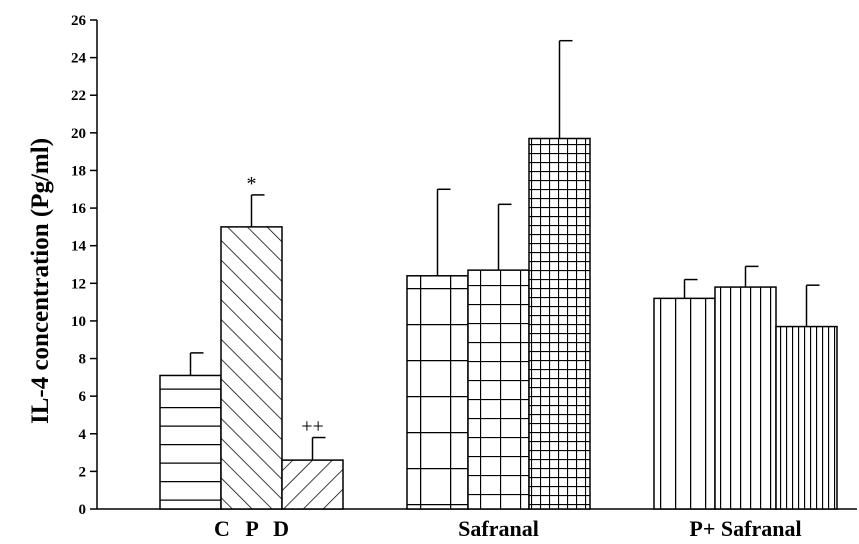  What do you see at coordinates (78, 322) in the screenshot?
I see `y-tick-label: 10` at bounding box center [78, 322].